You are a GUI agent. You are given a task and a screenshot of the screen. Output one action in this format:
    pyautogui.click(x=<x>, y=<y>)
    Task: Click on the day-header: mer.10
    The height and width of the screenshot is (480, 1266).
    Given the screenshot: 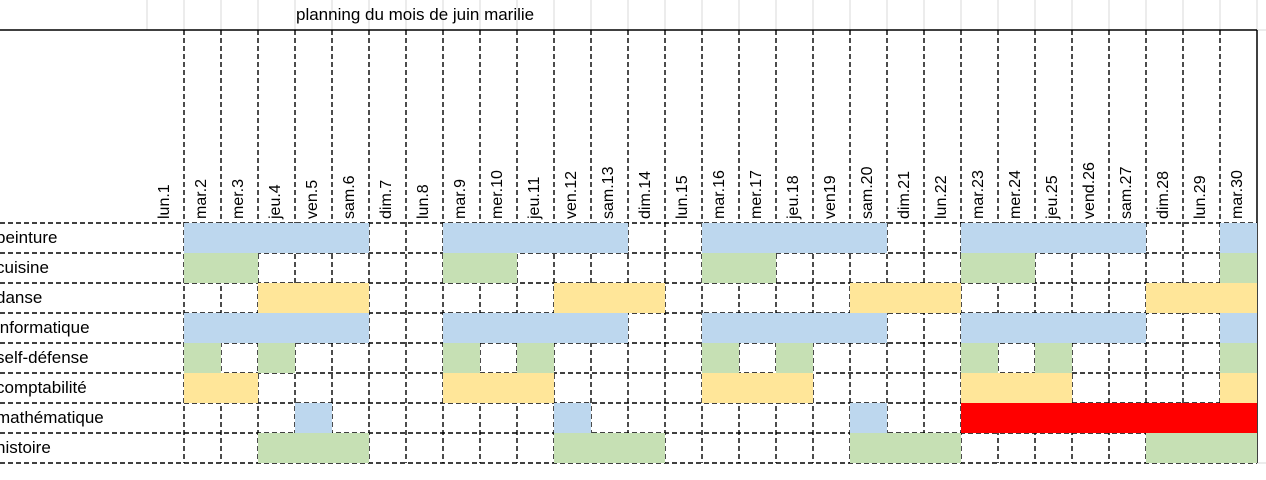 What is the action you would take?
    pyautogui.click(x=497, y=194)
    